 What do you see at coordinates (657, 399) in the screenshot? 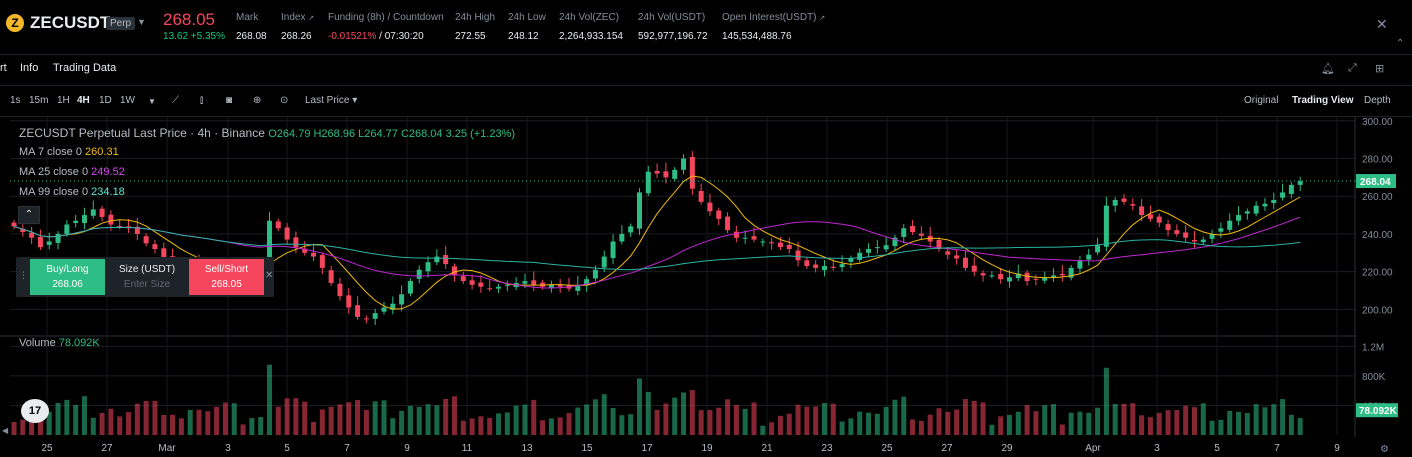
I see `volume-bars` at bounding box center [657, 399].